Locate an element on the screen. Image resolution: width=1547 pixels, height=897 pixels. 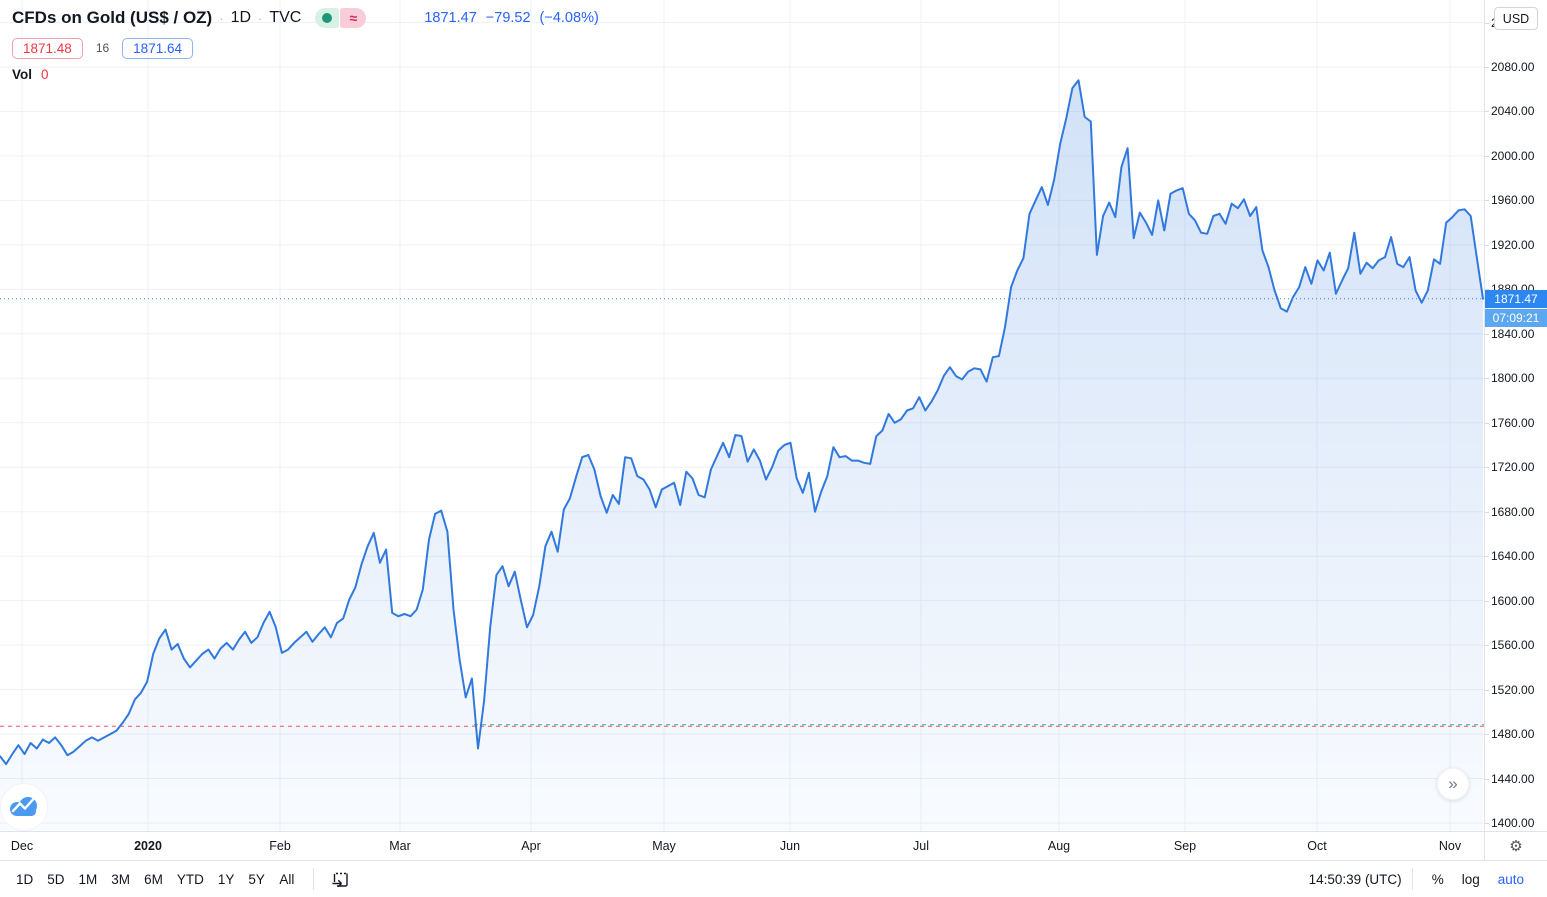
range-button-6m: 6M is located at coordinates (153, 879).